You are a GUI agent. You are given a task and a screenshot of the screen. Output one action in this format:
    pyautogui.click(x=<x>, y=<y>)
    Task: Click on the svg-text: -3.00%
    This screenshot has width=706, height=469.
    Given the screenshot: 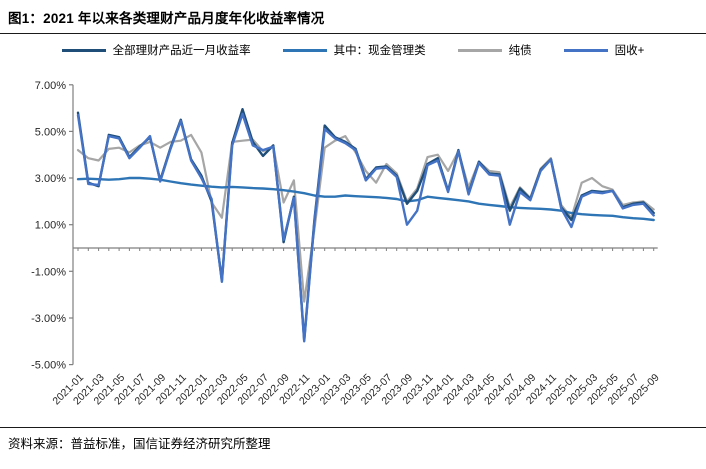 What is the action you would take?
    pyautogui.click(x=48, y=319)
    